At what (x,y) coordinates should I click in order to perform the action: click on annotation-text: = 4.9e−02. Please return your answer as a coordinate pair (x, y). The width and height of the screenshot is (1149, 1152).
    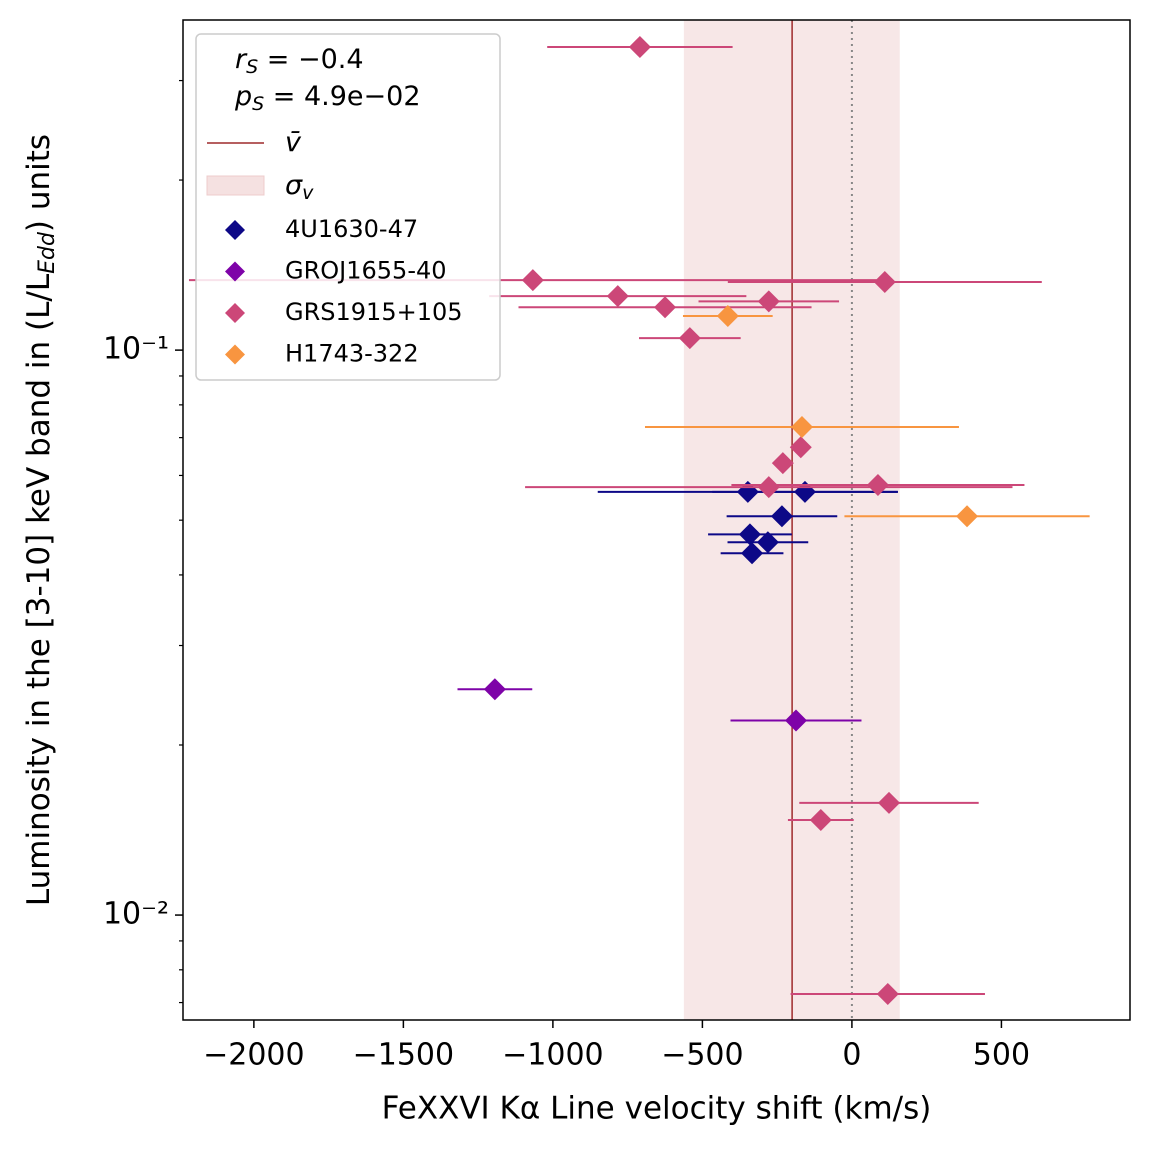
    Looking at the image, I should click on (342, 96).